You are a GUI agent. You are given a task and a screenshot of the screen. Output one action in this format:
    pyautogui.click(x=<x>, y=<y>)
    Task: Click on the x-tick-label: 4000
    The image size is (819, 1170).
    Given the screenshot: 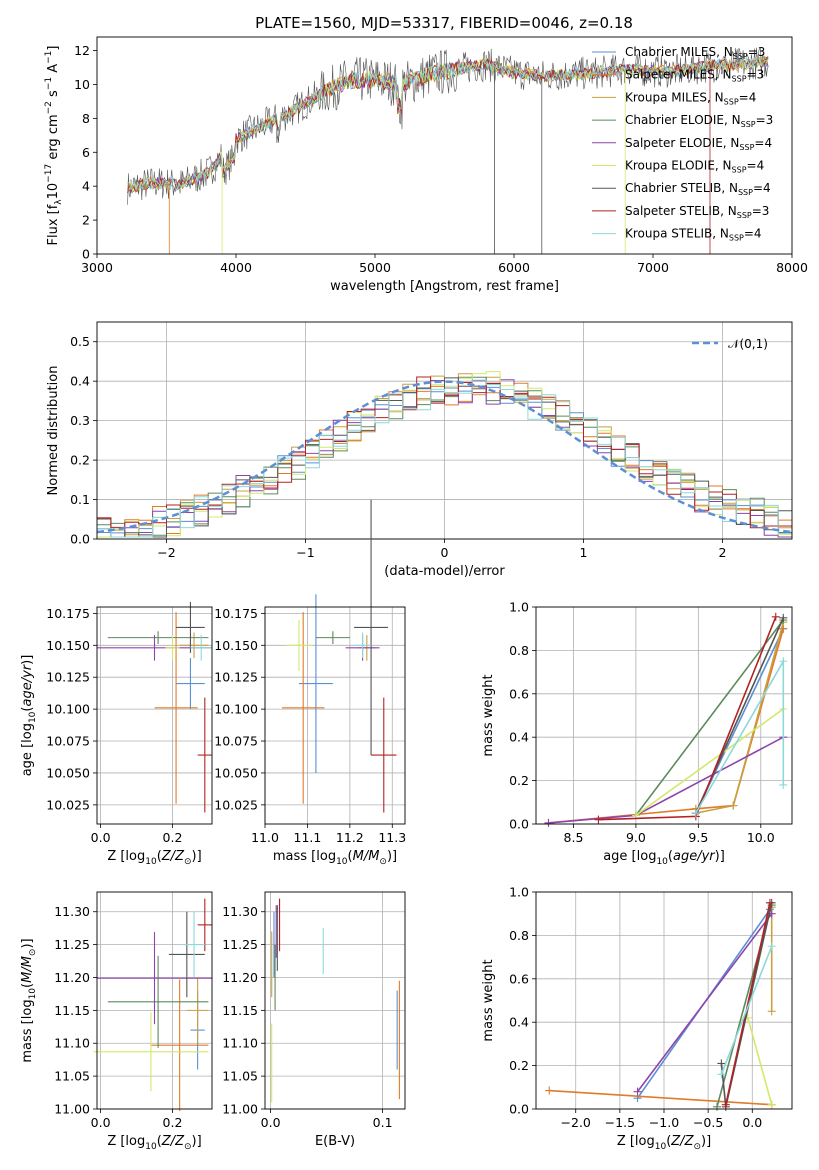 What is the action you would take?
    pyautogui.click(x=236, y=267)
    